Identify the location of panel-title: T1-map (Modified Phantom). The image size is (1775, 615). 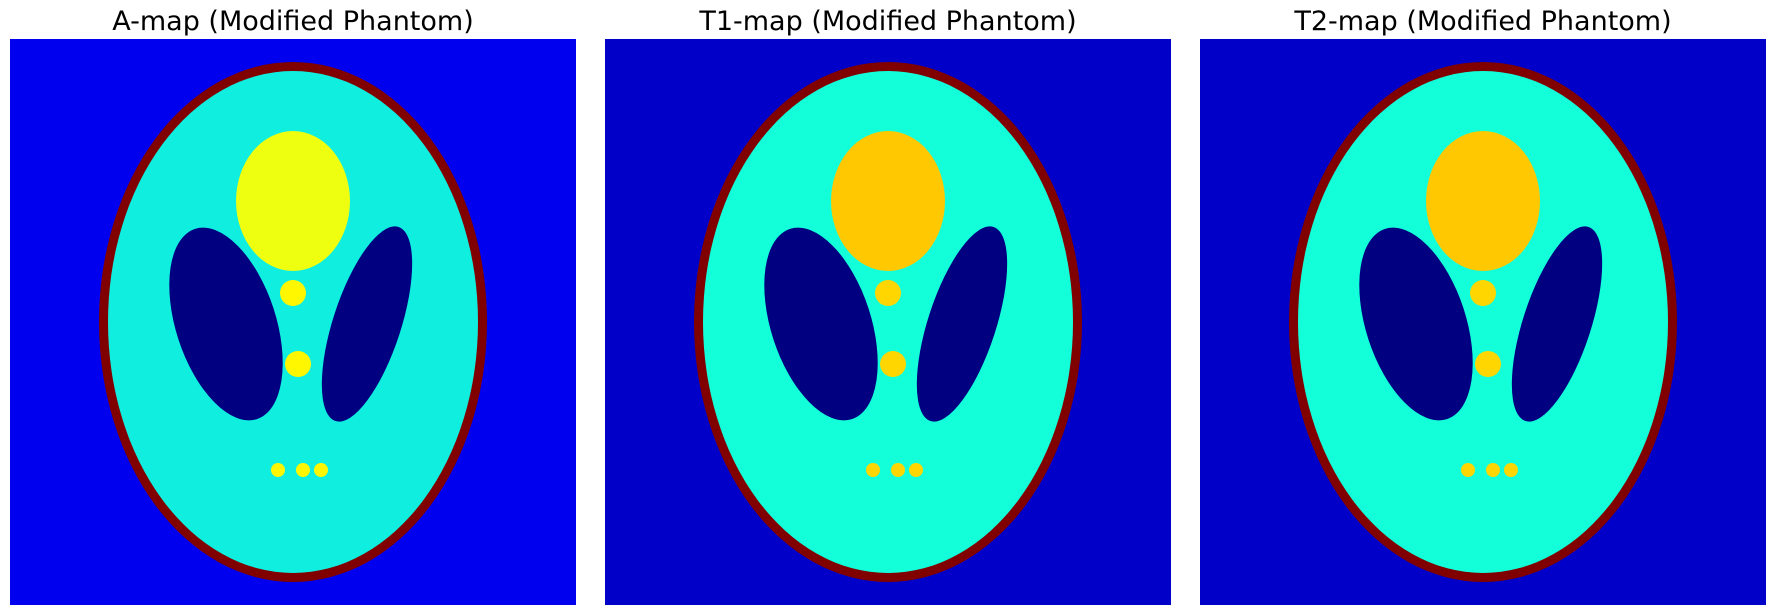
(888, 21).